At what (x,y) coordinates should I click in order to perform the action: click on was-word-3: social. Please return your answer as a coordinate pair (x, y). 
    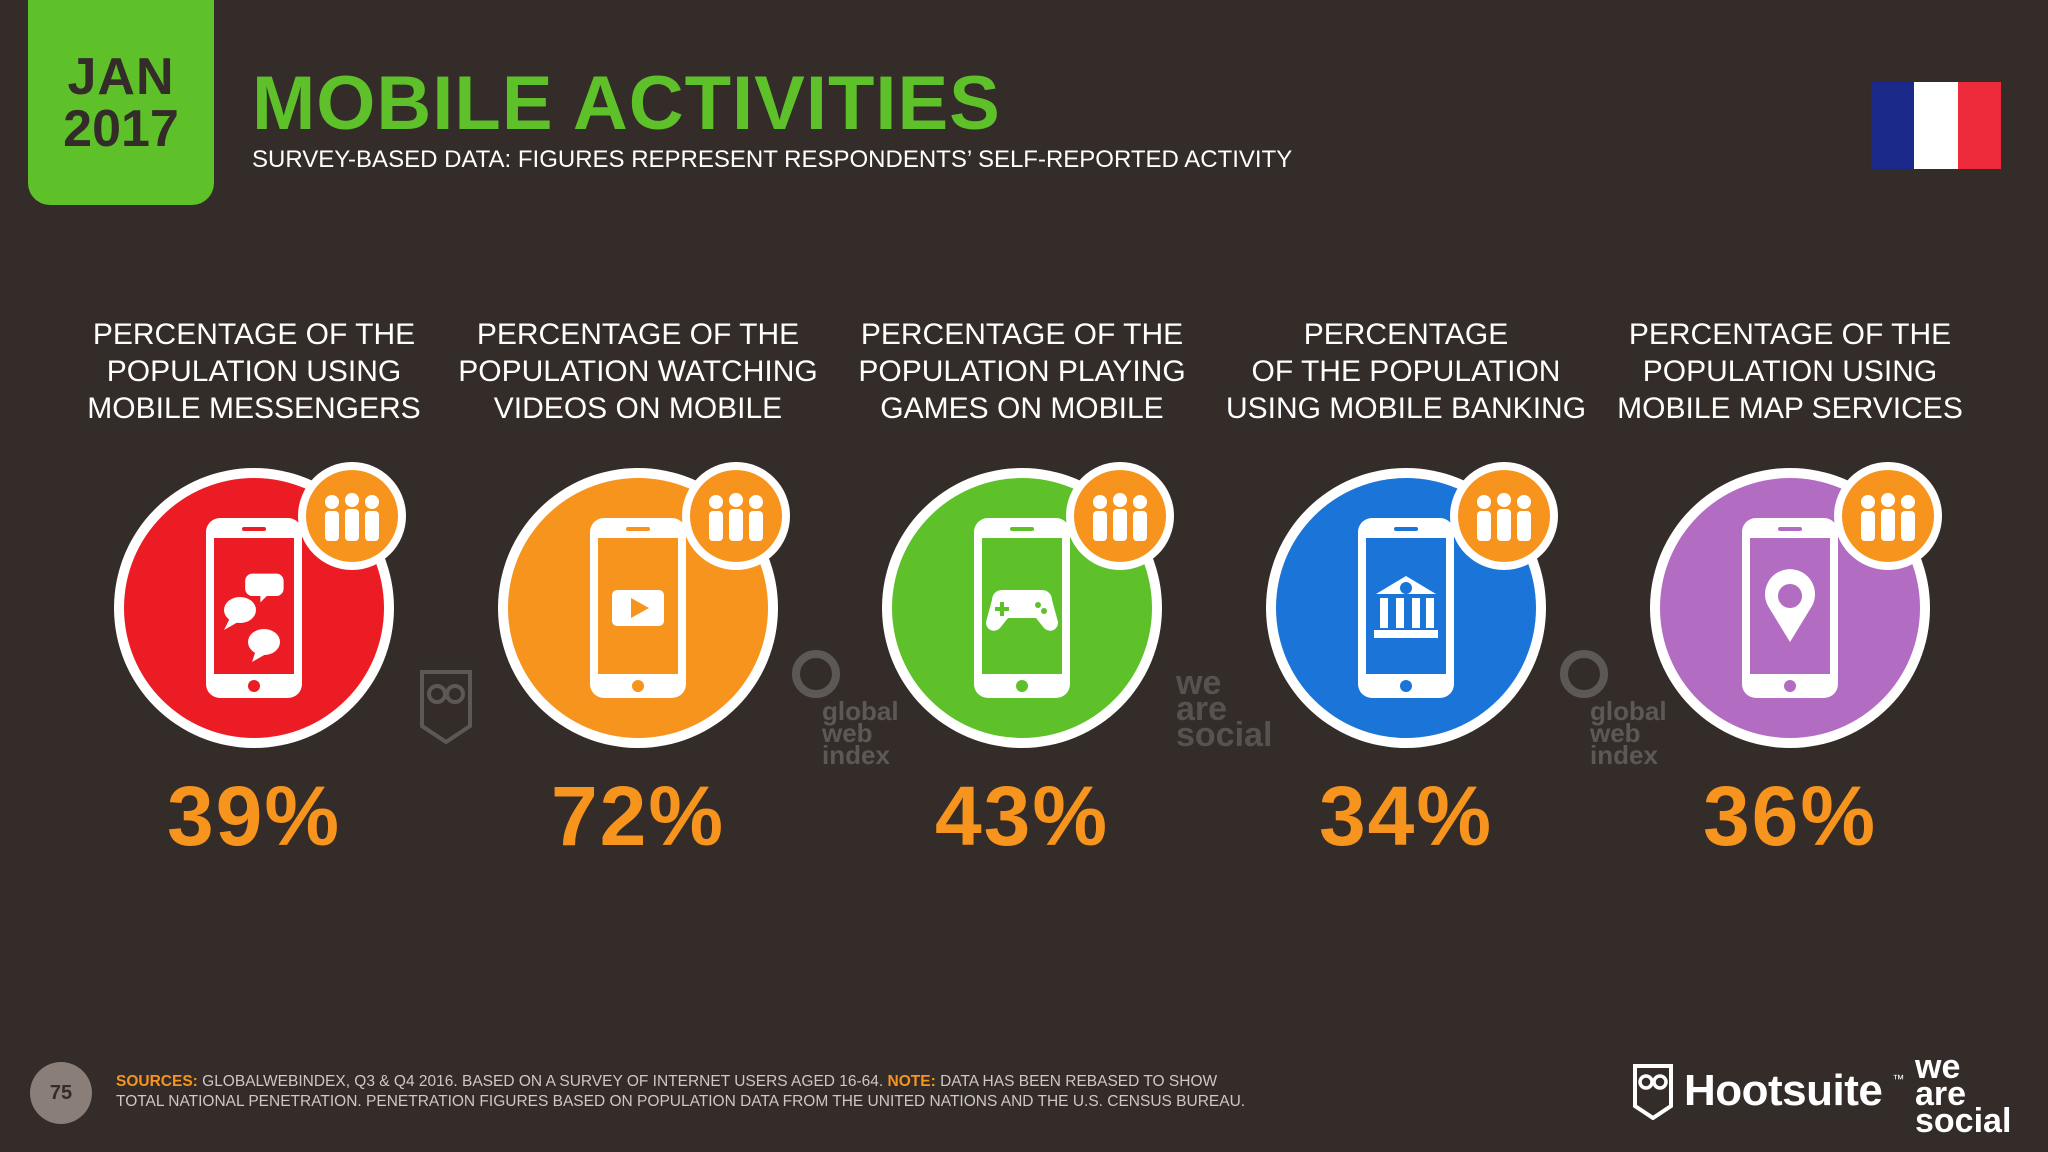
    Looking at the image, I should click on (1224, 735).